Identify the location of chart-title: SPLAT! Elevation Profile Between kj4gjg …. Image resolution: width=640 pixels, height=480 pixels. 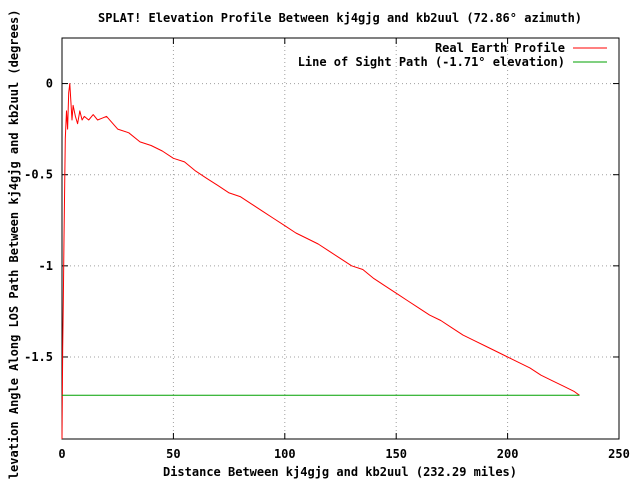
(340, 18).